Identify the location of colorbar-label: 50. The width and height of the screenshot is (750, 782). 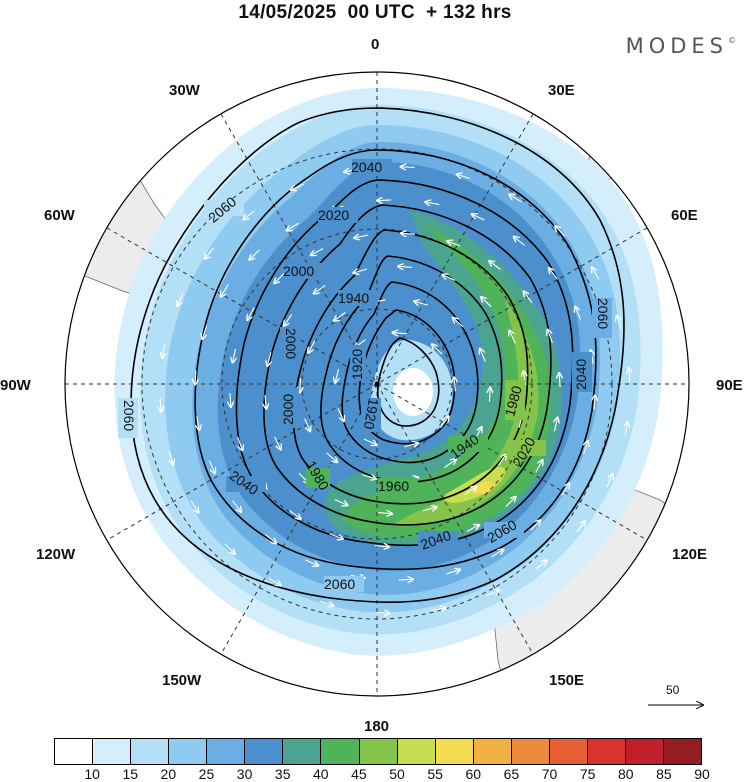
(397, 774).